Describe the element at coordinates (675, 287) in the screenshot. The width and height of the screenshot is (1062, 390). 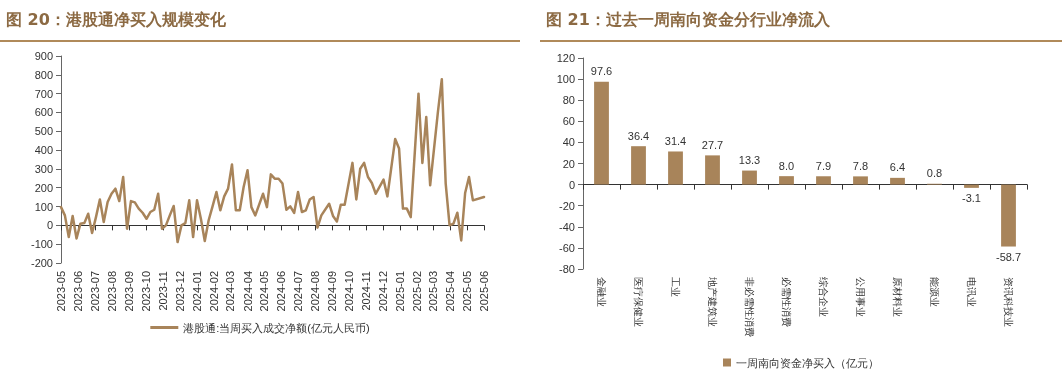
I see `x-tick-label: 工业` at that location.